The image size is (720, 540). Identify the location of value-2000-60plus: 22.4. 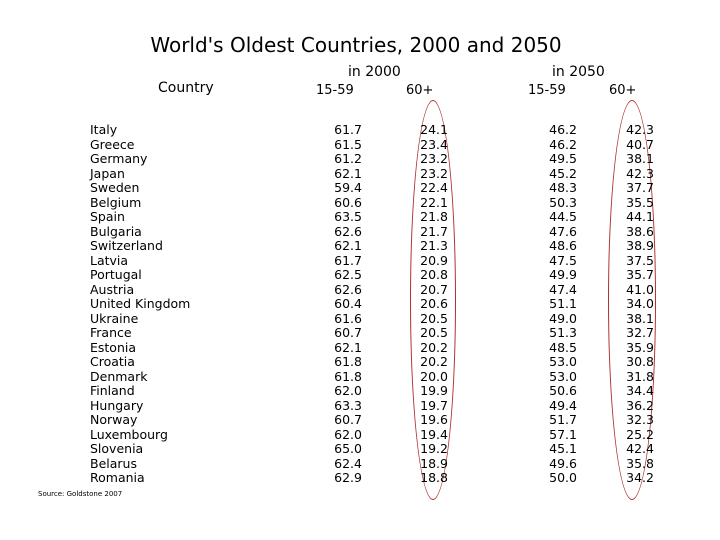
(434, 187).